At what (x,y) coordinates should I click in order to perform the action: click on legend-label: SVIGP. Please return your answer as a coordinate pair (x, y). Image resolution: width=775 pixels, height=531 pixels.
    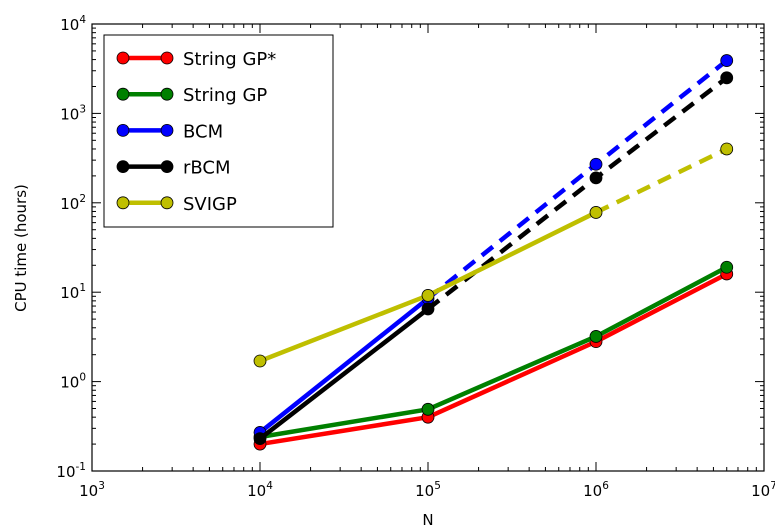
    Looking at the image, I should click on (210, 204).